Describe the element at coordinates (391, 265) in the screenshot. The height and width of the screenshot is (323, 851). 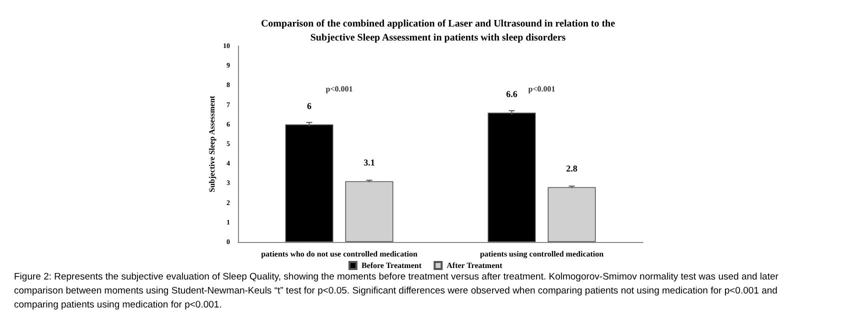
I see `legend-label: Before Treatment` at that location.